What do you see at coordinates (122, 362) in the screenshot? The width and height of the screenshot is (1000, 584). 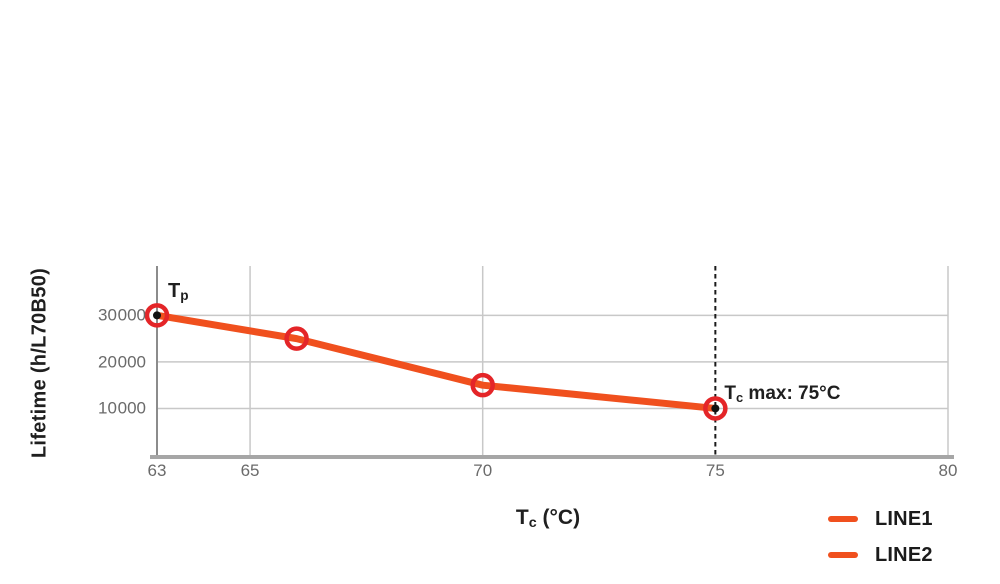 I see `y-tick-label: 20 000` at bounding box center [122, 362].